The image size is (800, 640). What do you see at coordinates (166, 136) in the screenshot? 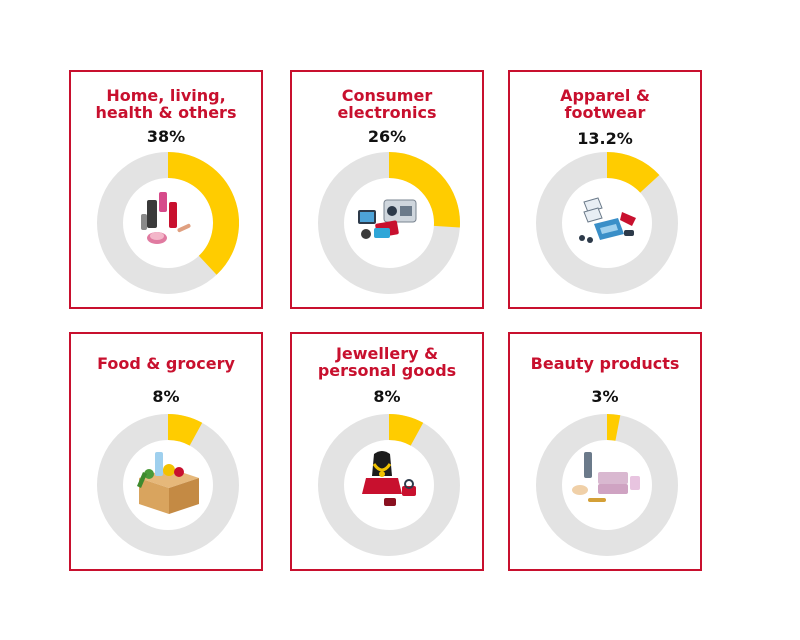
I see `category-value: 38%` at bounding box center [166, 136].